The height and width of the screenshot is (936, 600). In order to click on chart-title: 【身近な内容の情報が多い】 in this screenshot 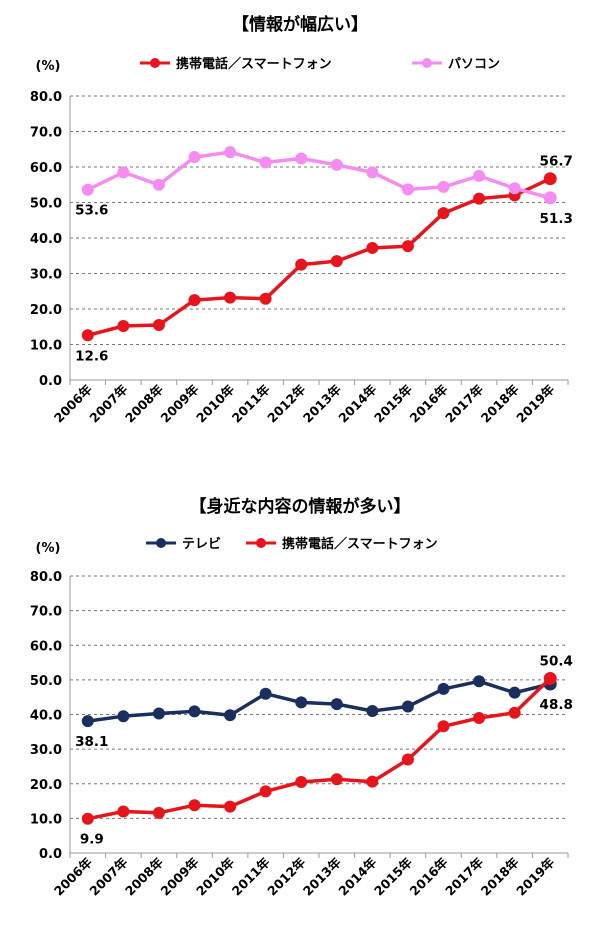, I will do `click(300, 506)`.